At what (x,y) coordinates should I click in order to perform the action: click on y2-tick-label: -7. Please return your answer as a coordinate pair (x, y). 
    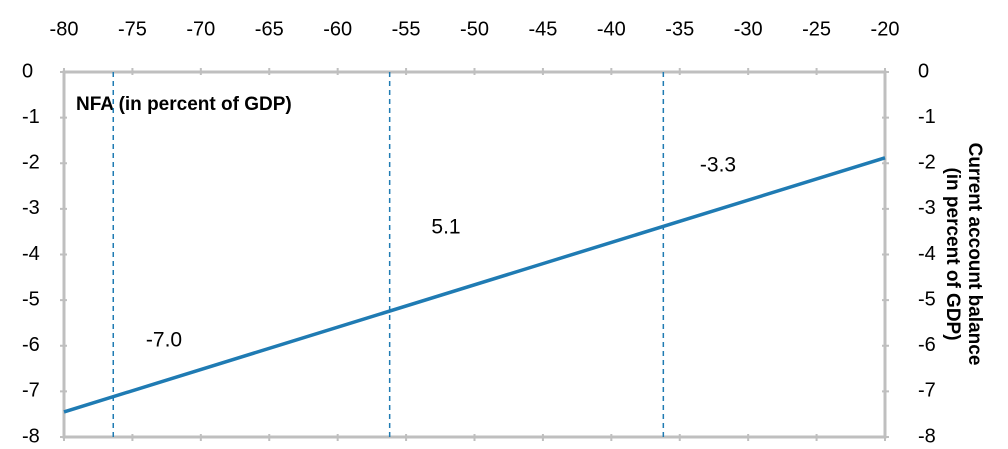
    Looking at the image, I should click on (927, 391).